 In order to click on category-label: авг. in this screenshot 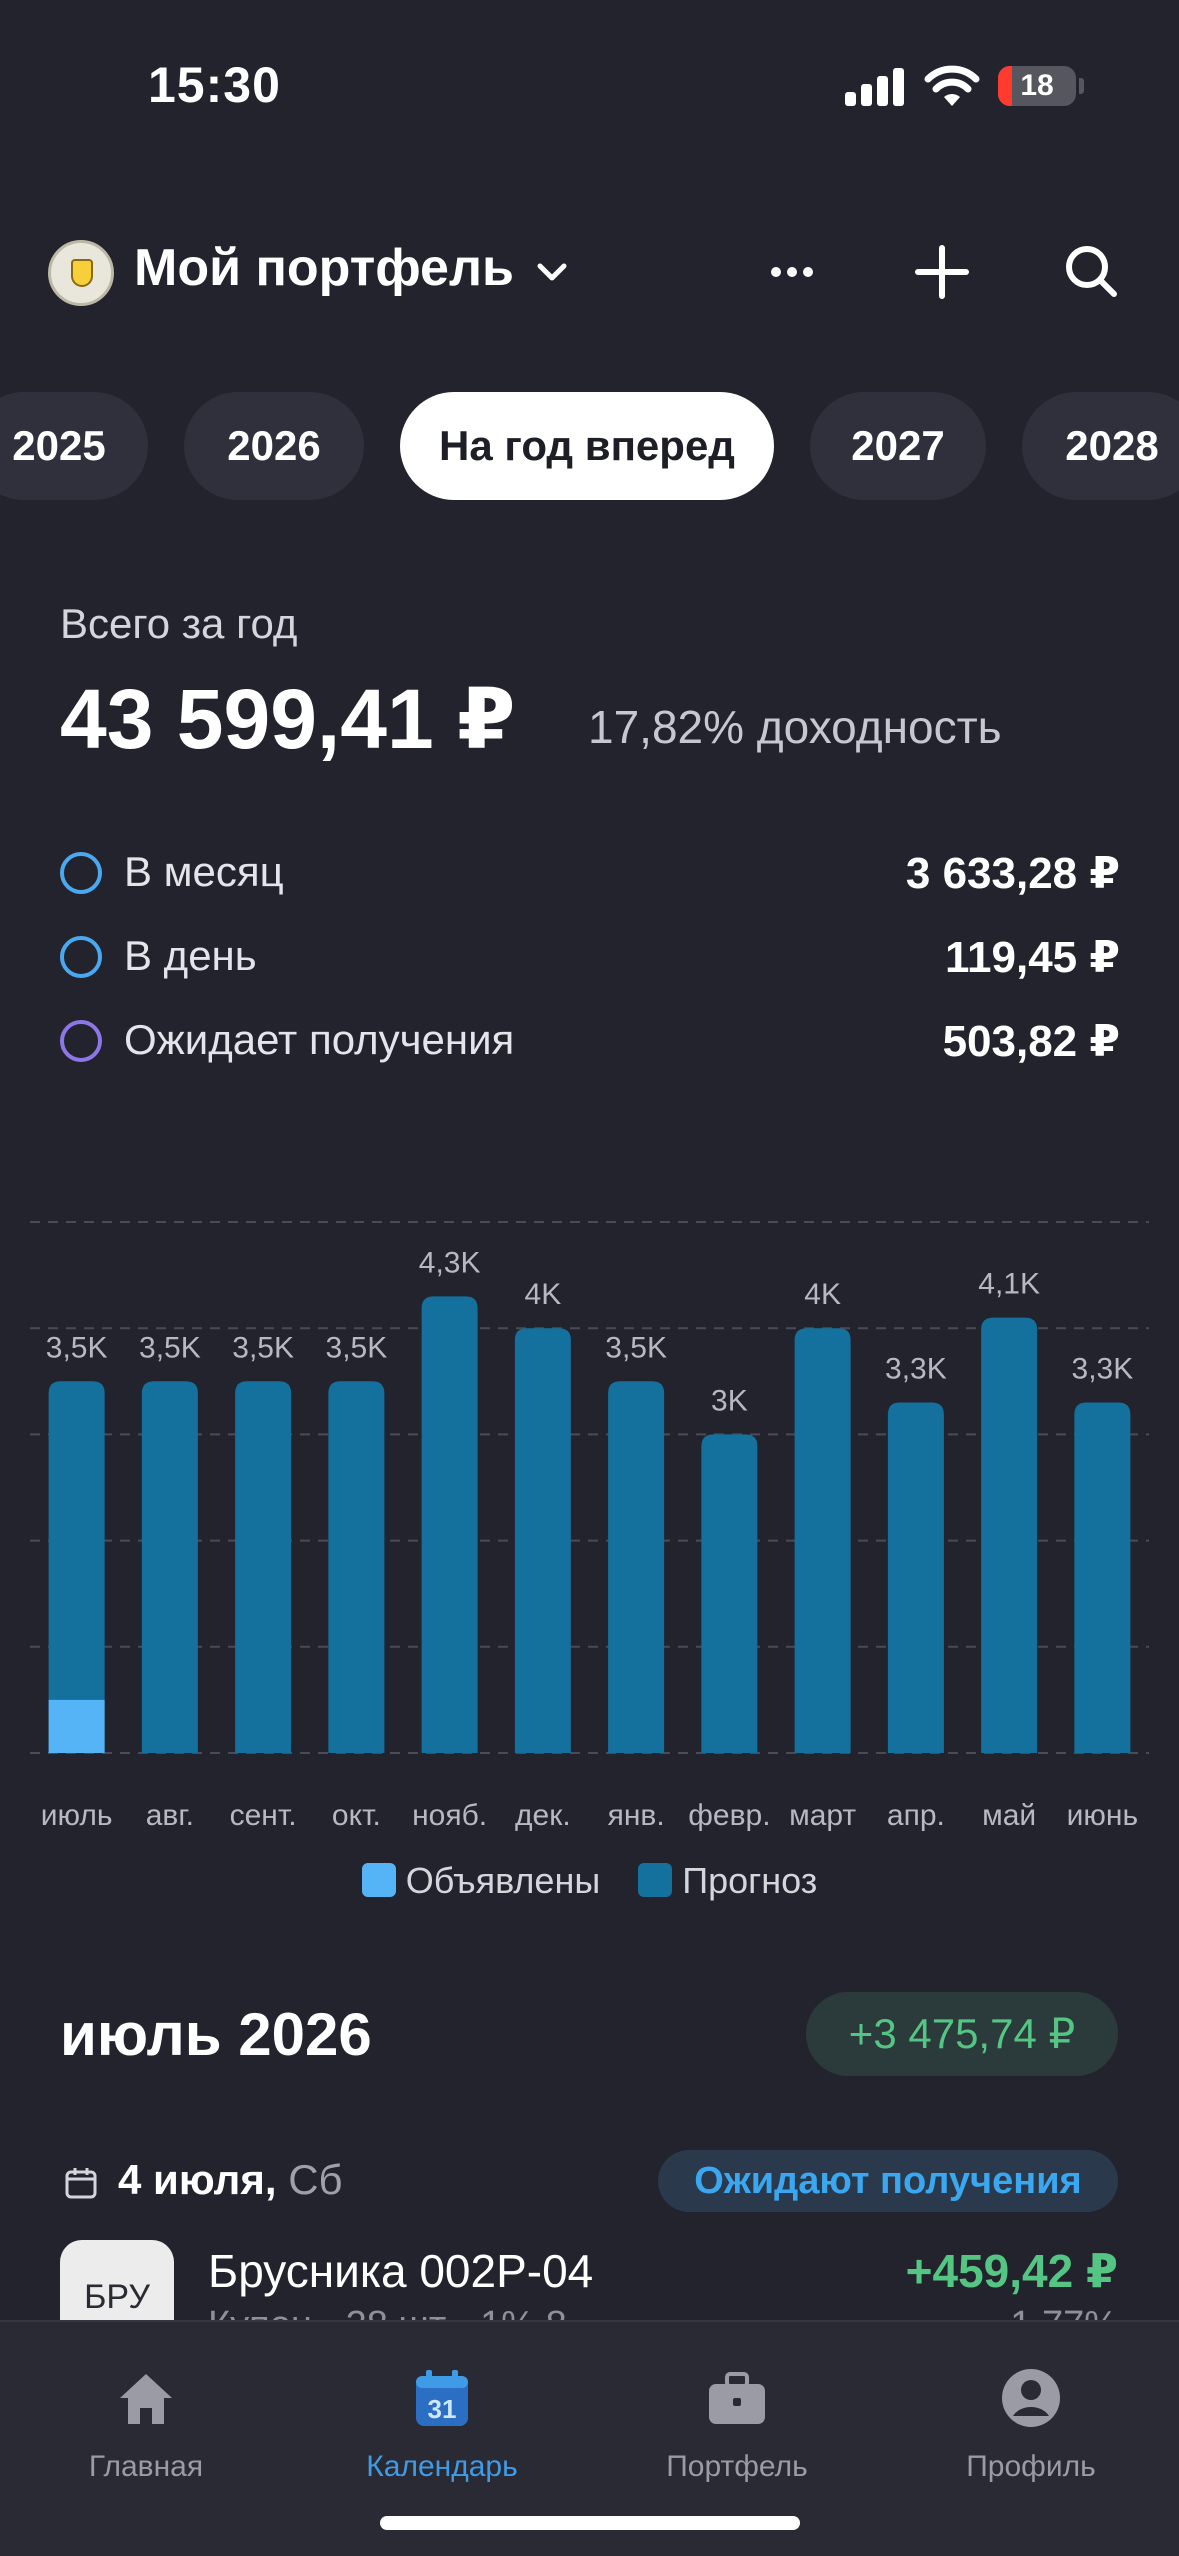, I will do `click(170, 1815)`.